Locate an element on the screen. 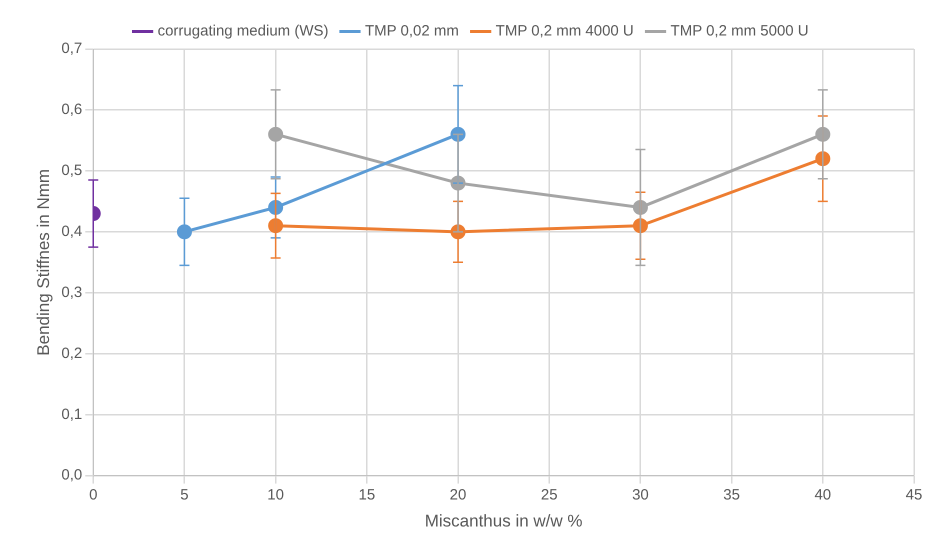  x-tick-label: 25 is located at coordinates (549, 495).